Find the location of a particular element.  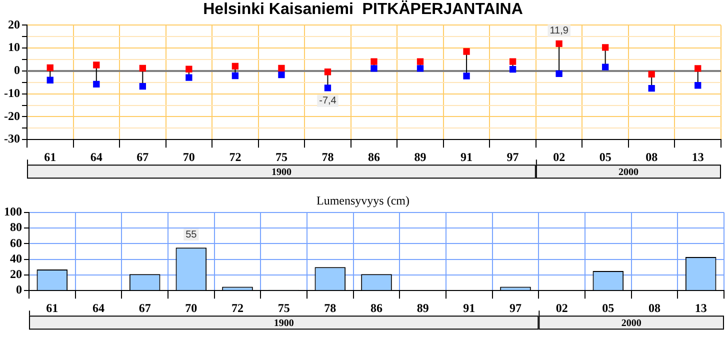

y-tick-label: 100 is located at coordinates (13, 211).